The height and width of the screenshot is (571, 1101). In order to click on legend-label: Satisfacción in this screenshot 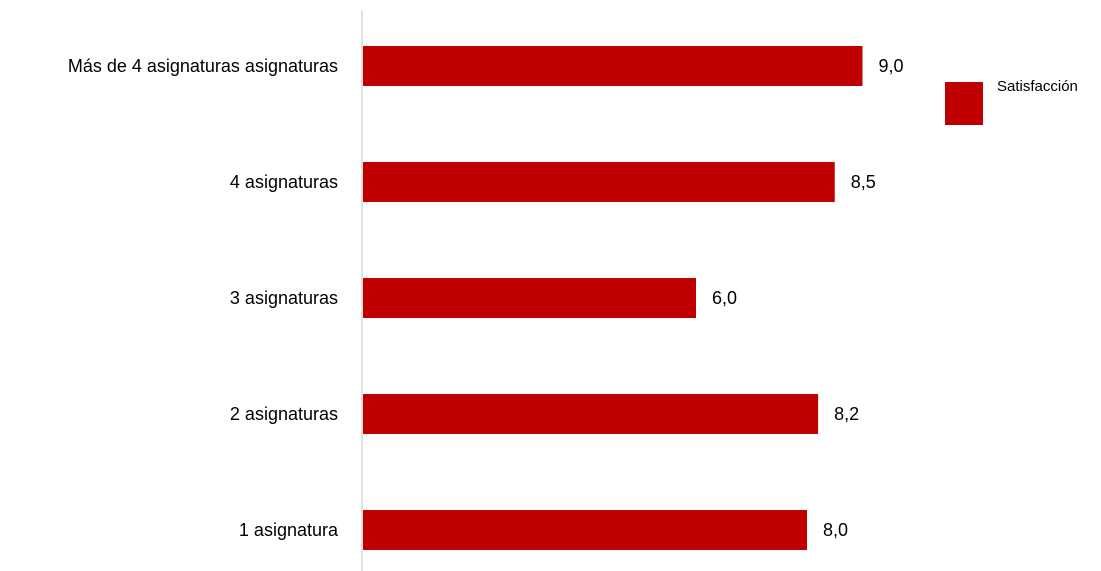, I will do `click(1037, 86)`.